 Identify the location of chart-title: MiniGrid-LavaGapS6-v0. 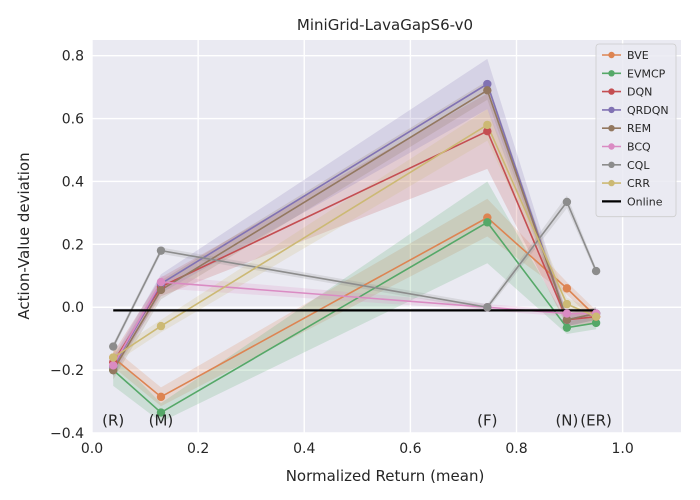
(385, 25).